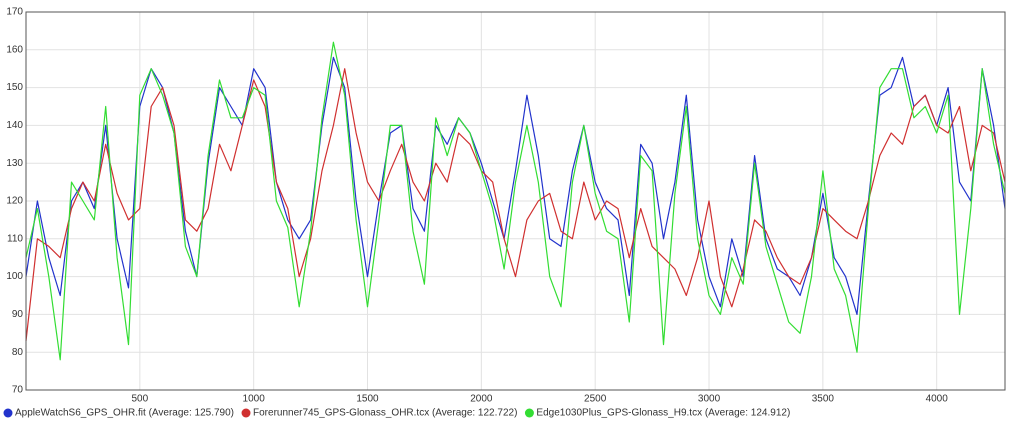 Image resolution: width=1020 pixels, height=424 pixels. I want to click on y-tick-label: 130, so click(14, 163).